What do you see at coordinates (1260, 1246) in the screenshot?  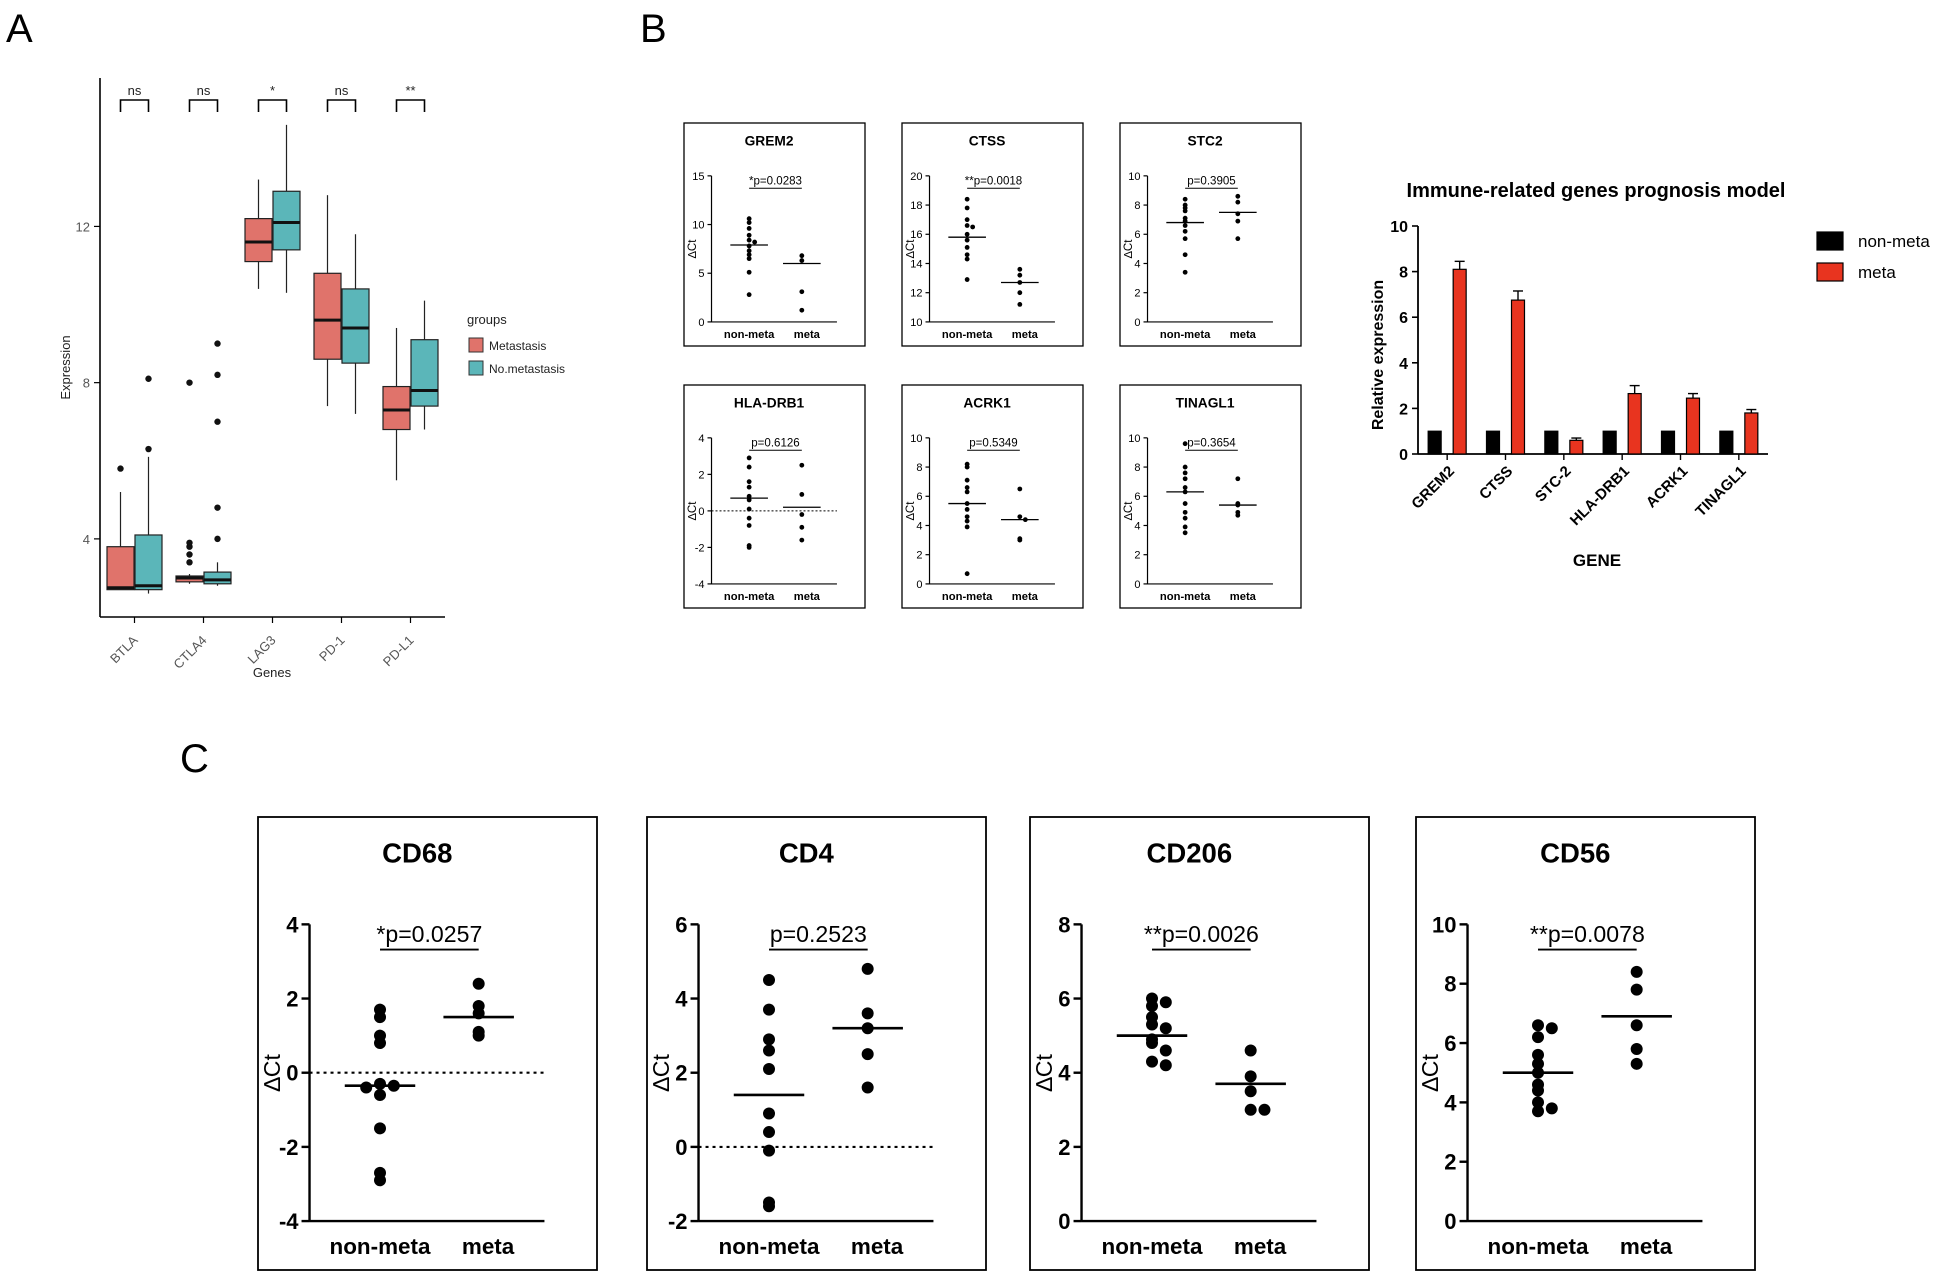 I see `c-dotplot-x-label-meta: meta` at bounding box center [1260, 1246].